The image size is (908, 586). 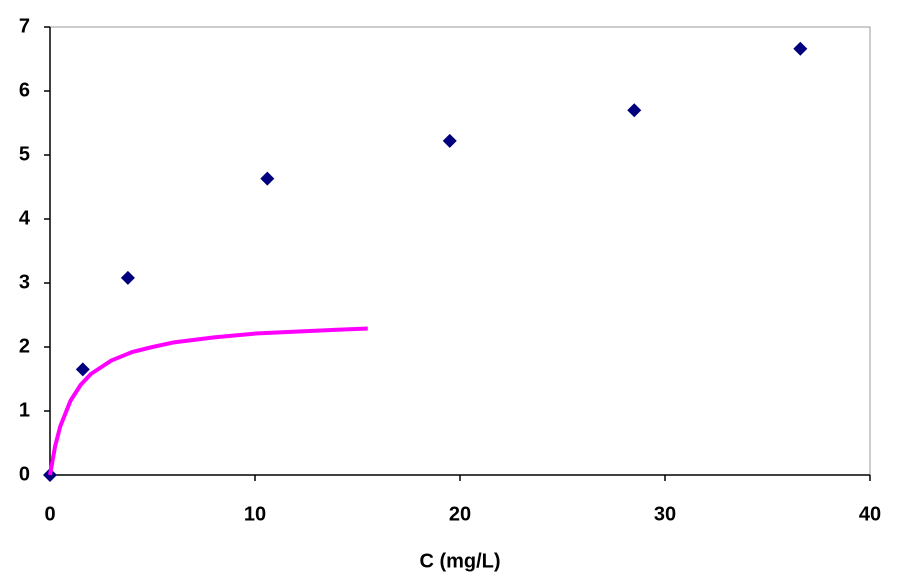 What do you see at coordinates (24, 154) in the screenshot?
I see `y-tick-label: 5` at bounding box center [24, 154].